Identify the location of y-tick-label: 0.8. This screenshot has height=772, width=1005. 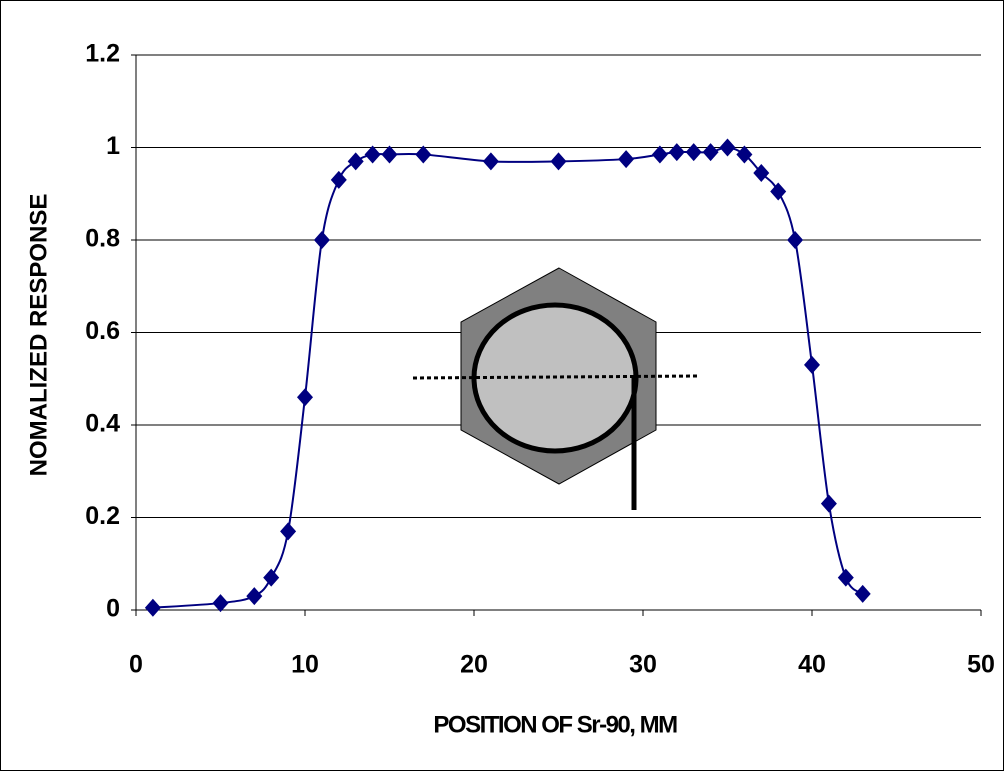
(102, 239).